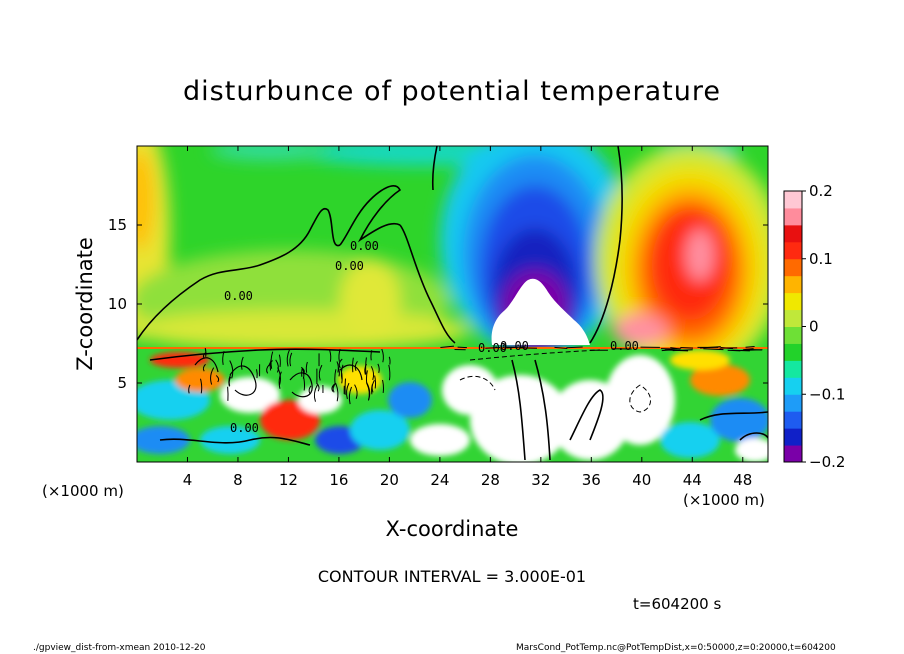 The image size is (904, 654). What do you see at coordinates (827, 394) in the screenshot?
I see `colorbar-tick-label: −0.1` at bounding box center [827, 394].